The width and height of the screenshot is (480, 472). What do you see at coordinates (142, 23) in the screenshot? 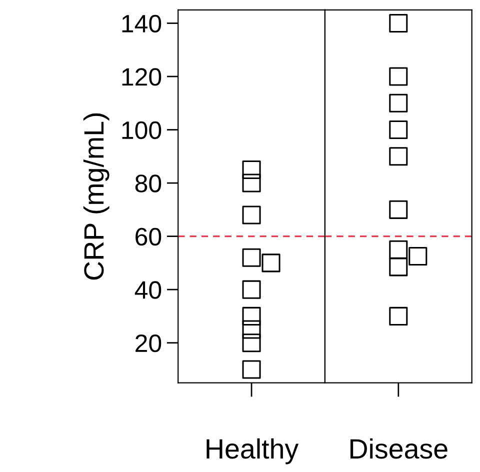
I see `y-tick-label: 140` at bounding box center [142, 23].